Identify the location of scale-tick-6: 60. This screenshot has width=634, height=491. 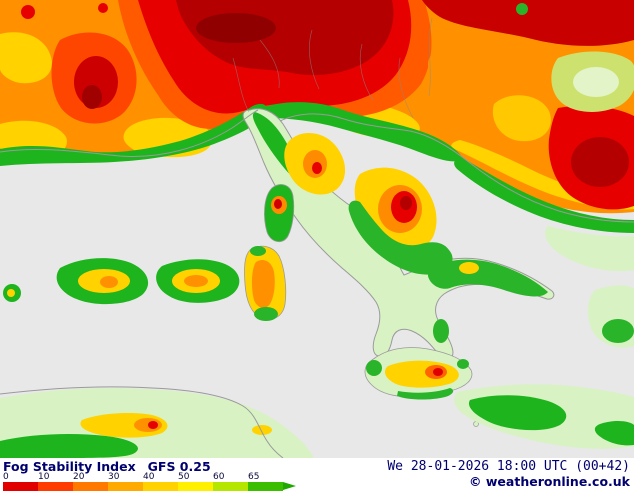
(219, 477).